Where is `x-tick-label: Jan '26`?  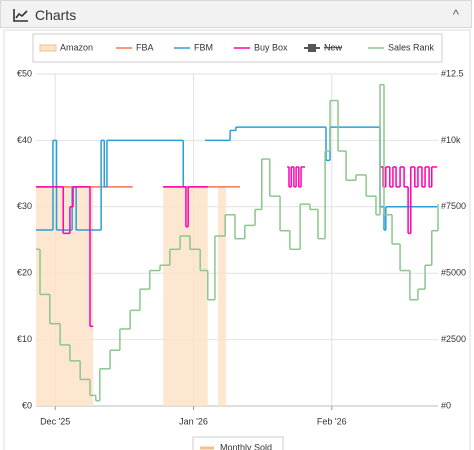
x-tick-label: Jan '26 is located at coordinates (193, 421).